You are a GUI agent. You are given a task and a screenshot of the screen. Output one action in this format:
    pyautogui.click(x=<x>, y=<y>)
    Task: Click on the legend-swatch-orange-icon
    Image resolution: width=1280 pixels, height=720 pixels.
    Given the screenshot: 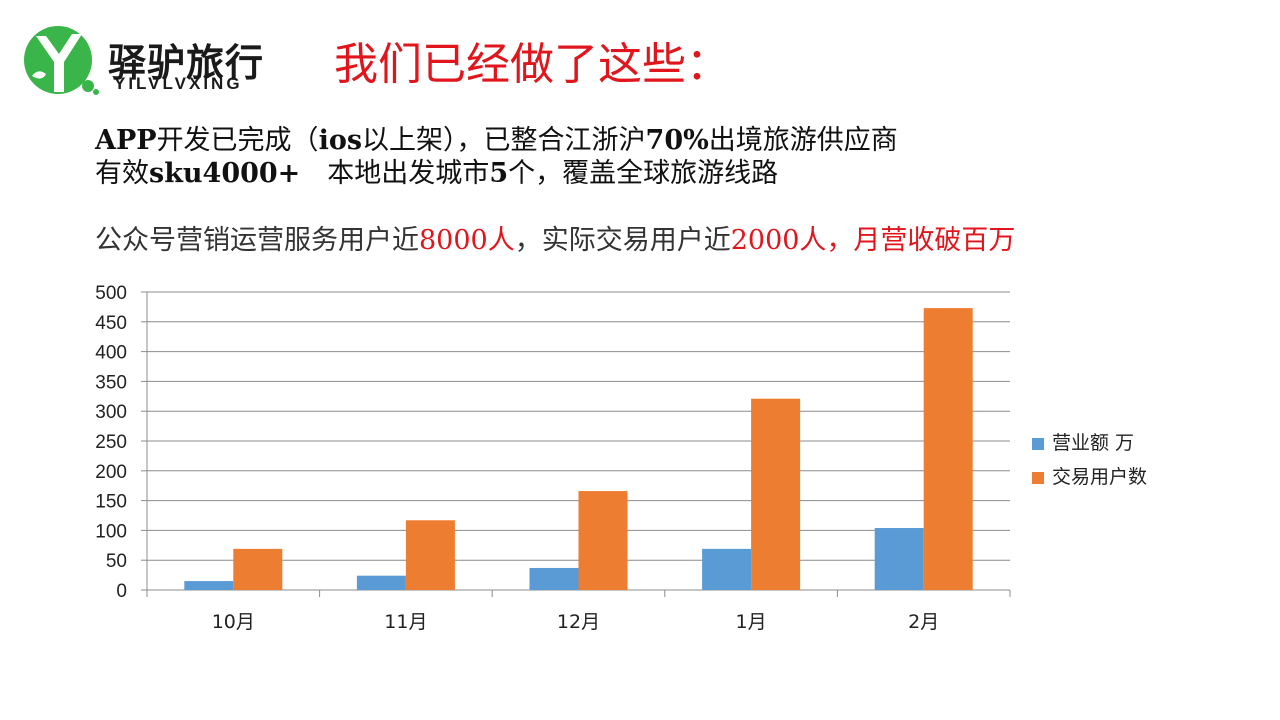 What is the action you would take?
    pyautogui.click(x=1038, y=477)
    